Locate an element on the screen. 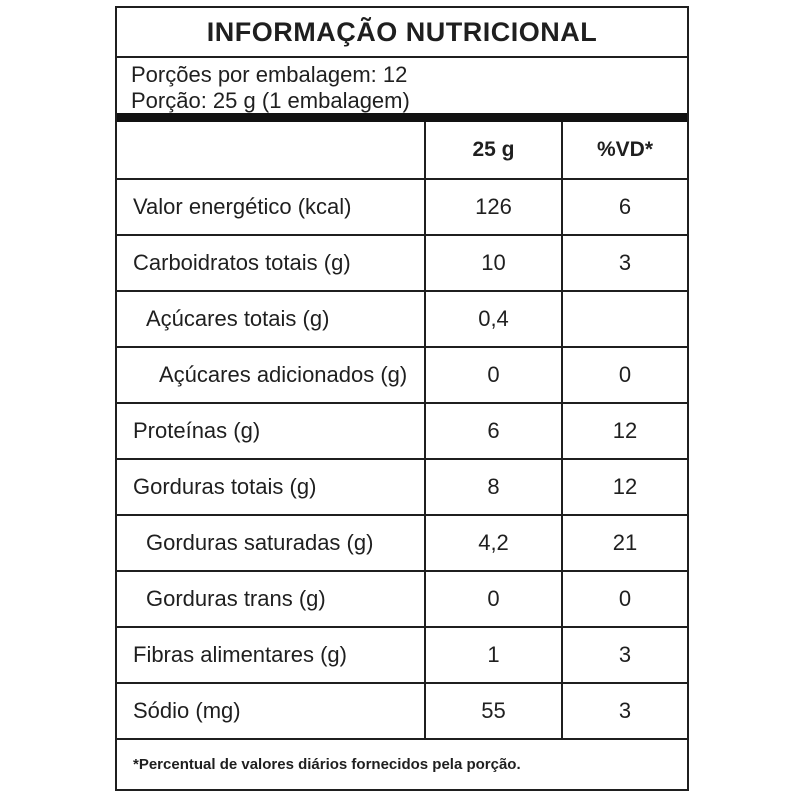  nutrient-label: Gorduras saturadas (g) is located at coordinates (260, 542).